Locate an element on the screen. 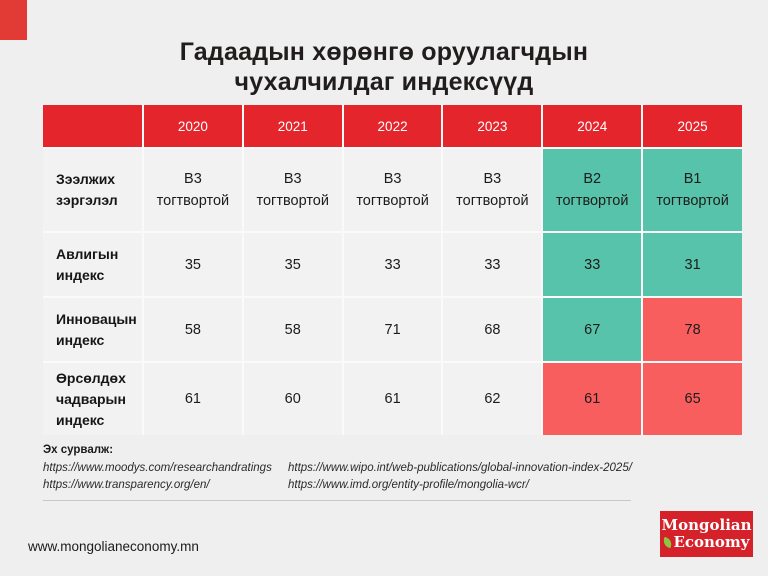 The width and height of the screenshot is (768, 576). cell-value: 60 is located at coordinates (292, 399).